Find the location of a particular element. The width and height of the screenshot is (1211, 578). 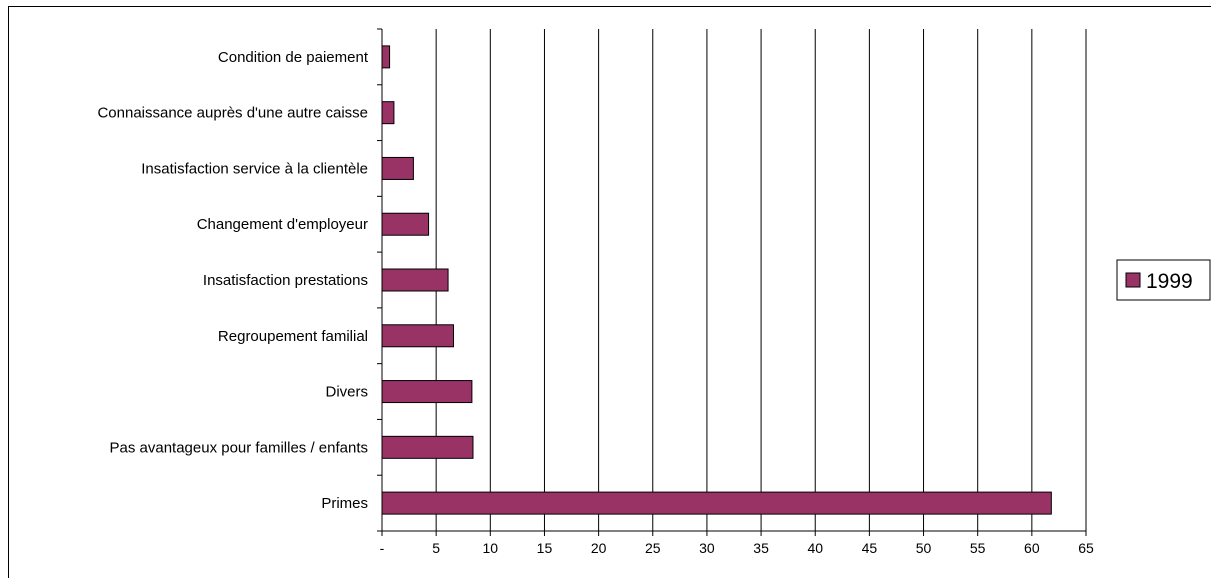

legend-swatch-1999 is located at coordinates (1133, 280).